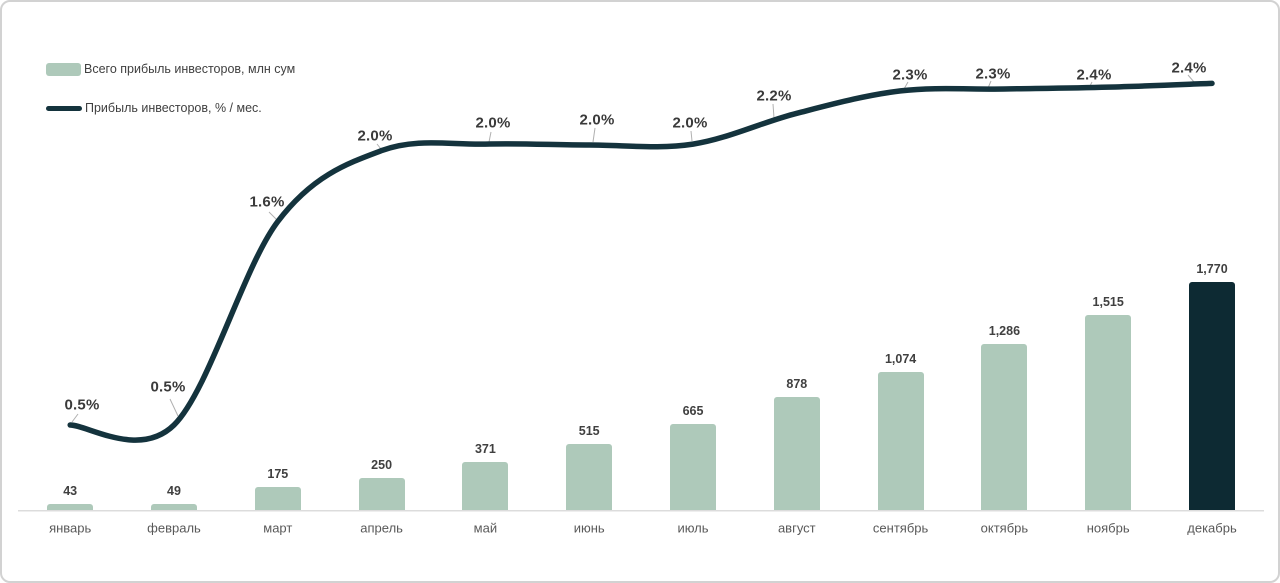  Describe the element at coordinates (1004, 331) in the screenshot. I see `bar-value-label: 1,286` at that location.